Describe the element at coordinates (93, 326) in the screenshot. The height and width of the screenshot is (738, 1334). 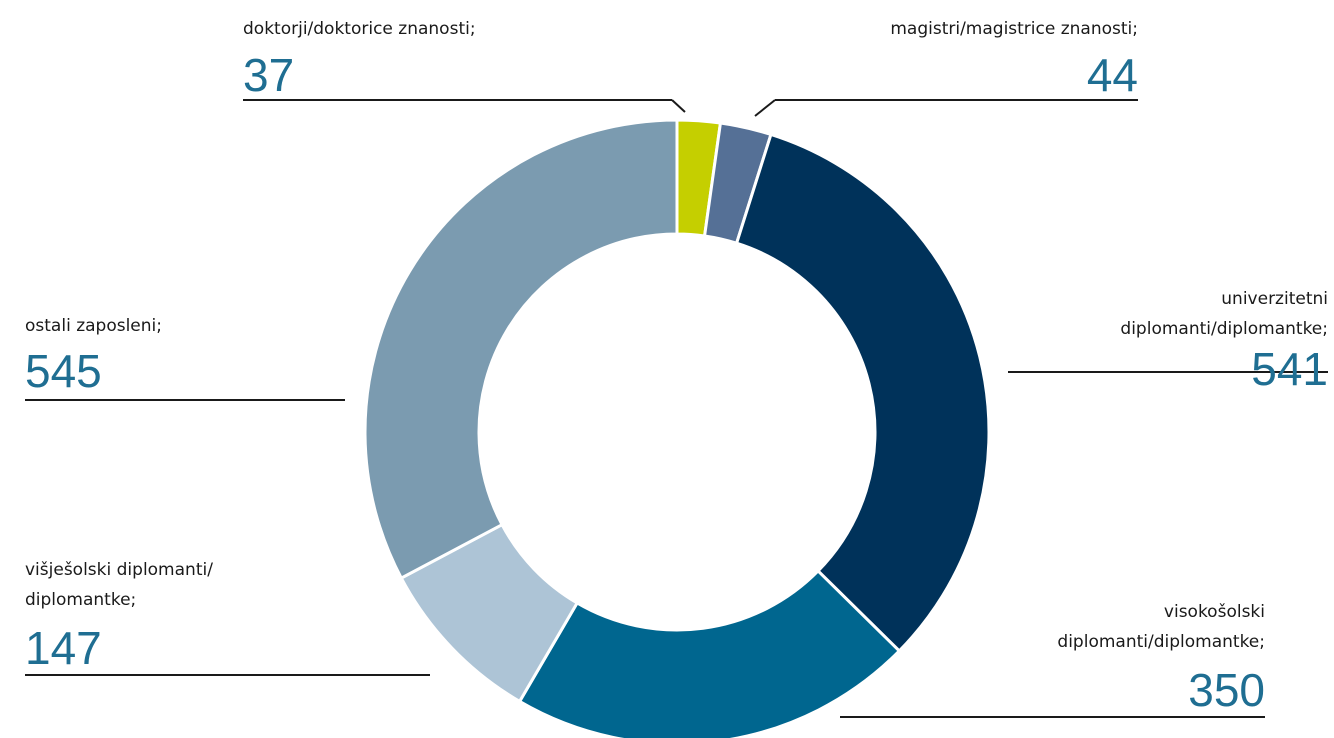
I see `category-label: ostali zaposleni;` at that location.